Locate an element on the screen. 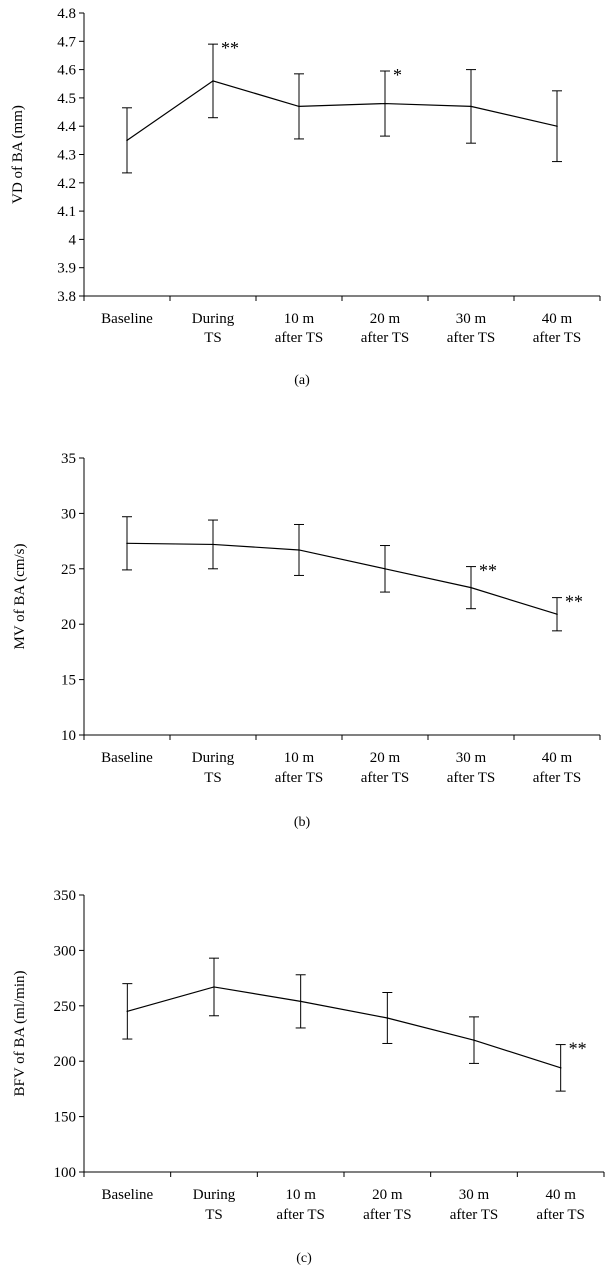  y-tick-label: 35 is located at coordinates (68, 459).